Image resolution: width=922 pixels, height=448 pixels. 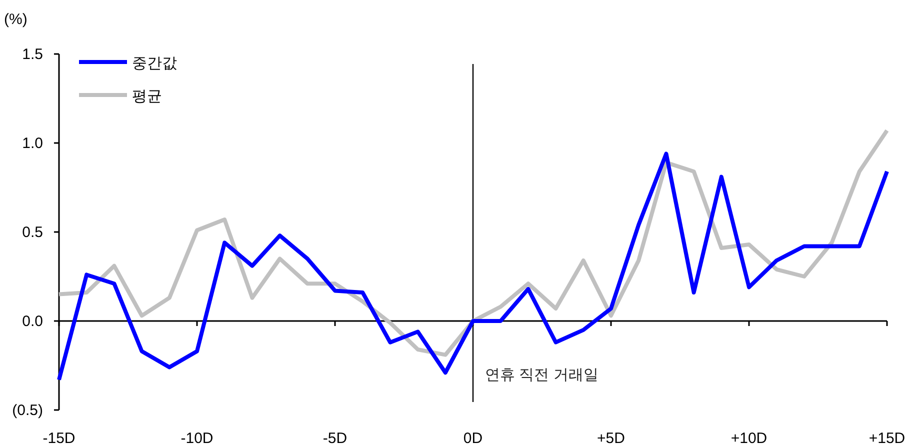 I want to click on legend-label: 평균, so click(x=147, y=96).